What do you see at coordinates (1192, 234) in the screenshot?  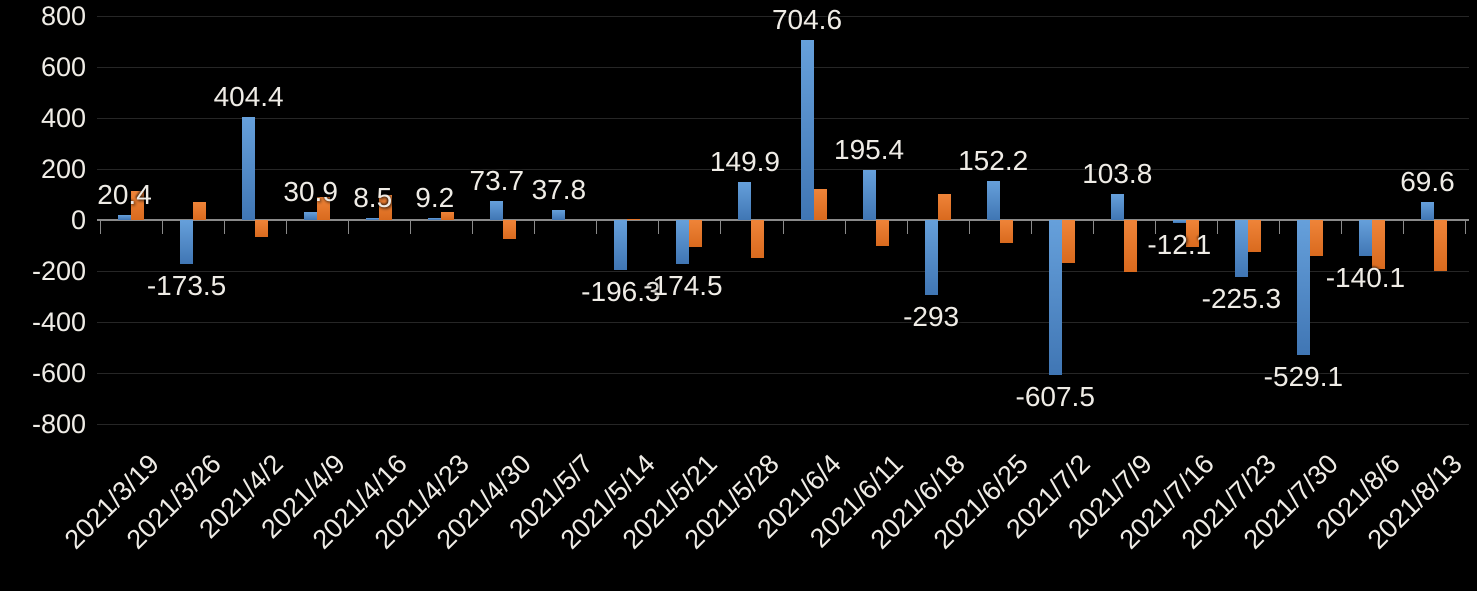 I see `bar-orange-2021/7/16` at bounding box center [1192, 234].